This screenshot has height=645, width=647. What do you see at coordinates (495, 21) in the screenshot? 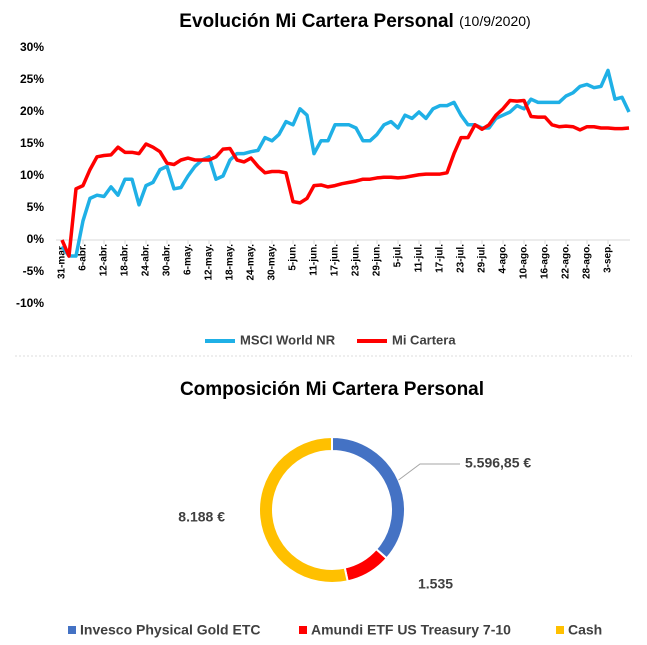
I see `subtitle-text: (10/9/2020)` at bounding box center [495, 21].